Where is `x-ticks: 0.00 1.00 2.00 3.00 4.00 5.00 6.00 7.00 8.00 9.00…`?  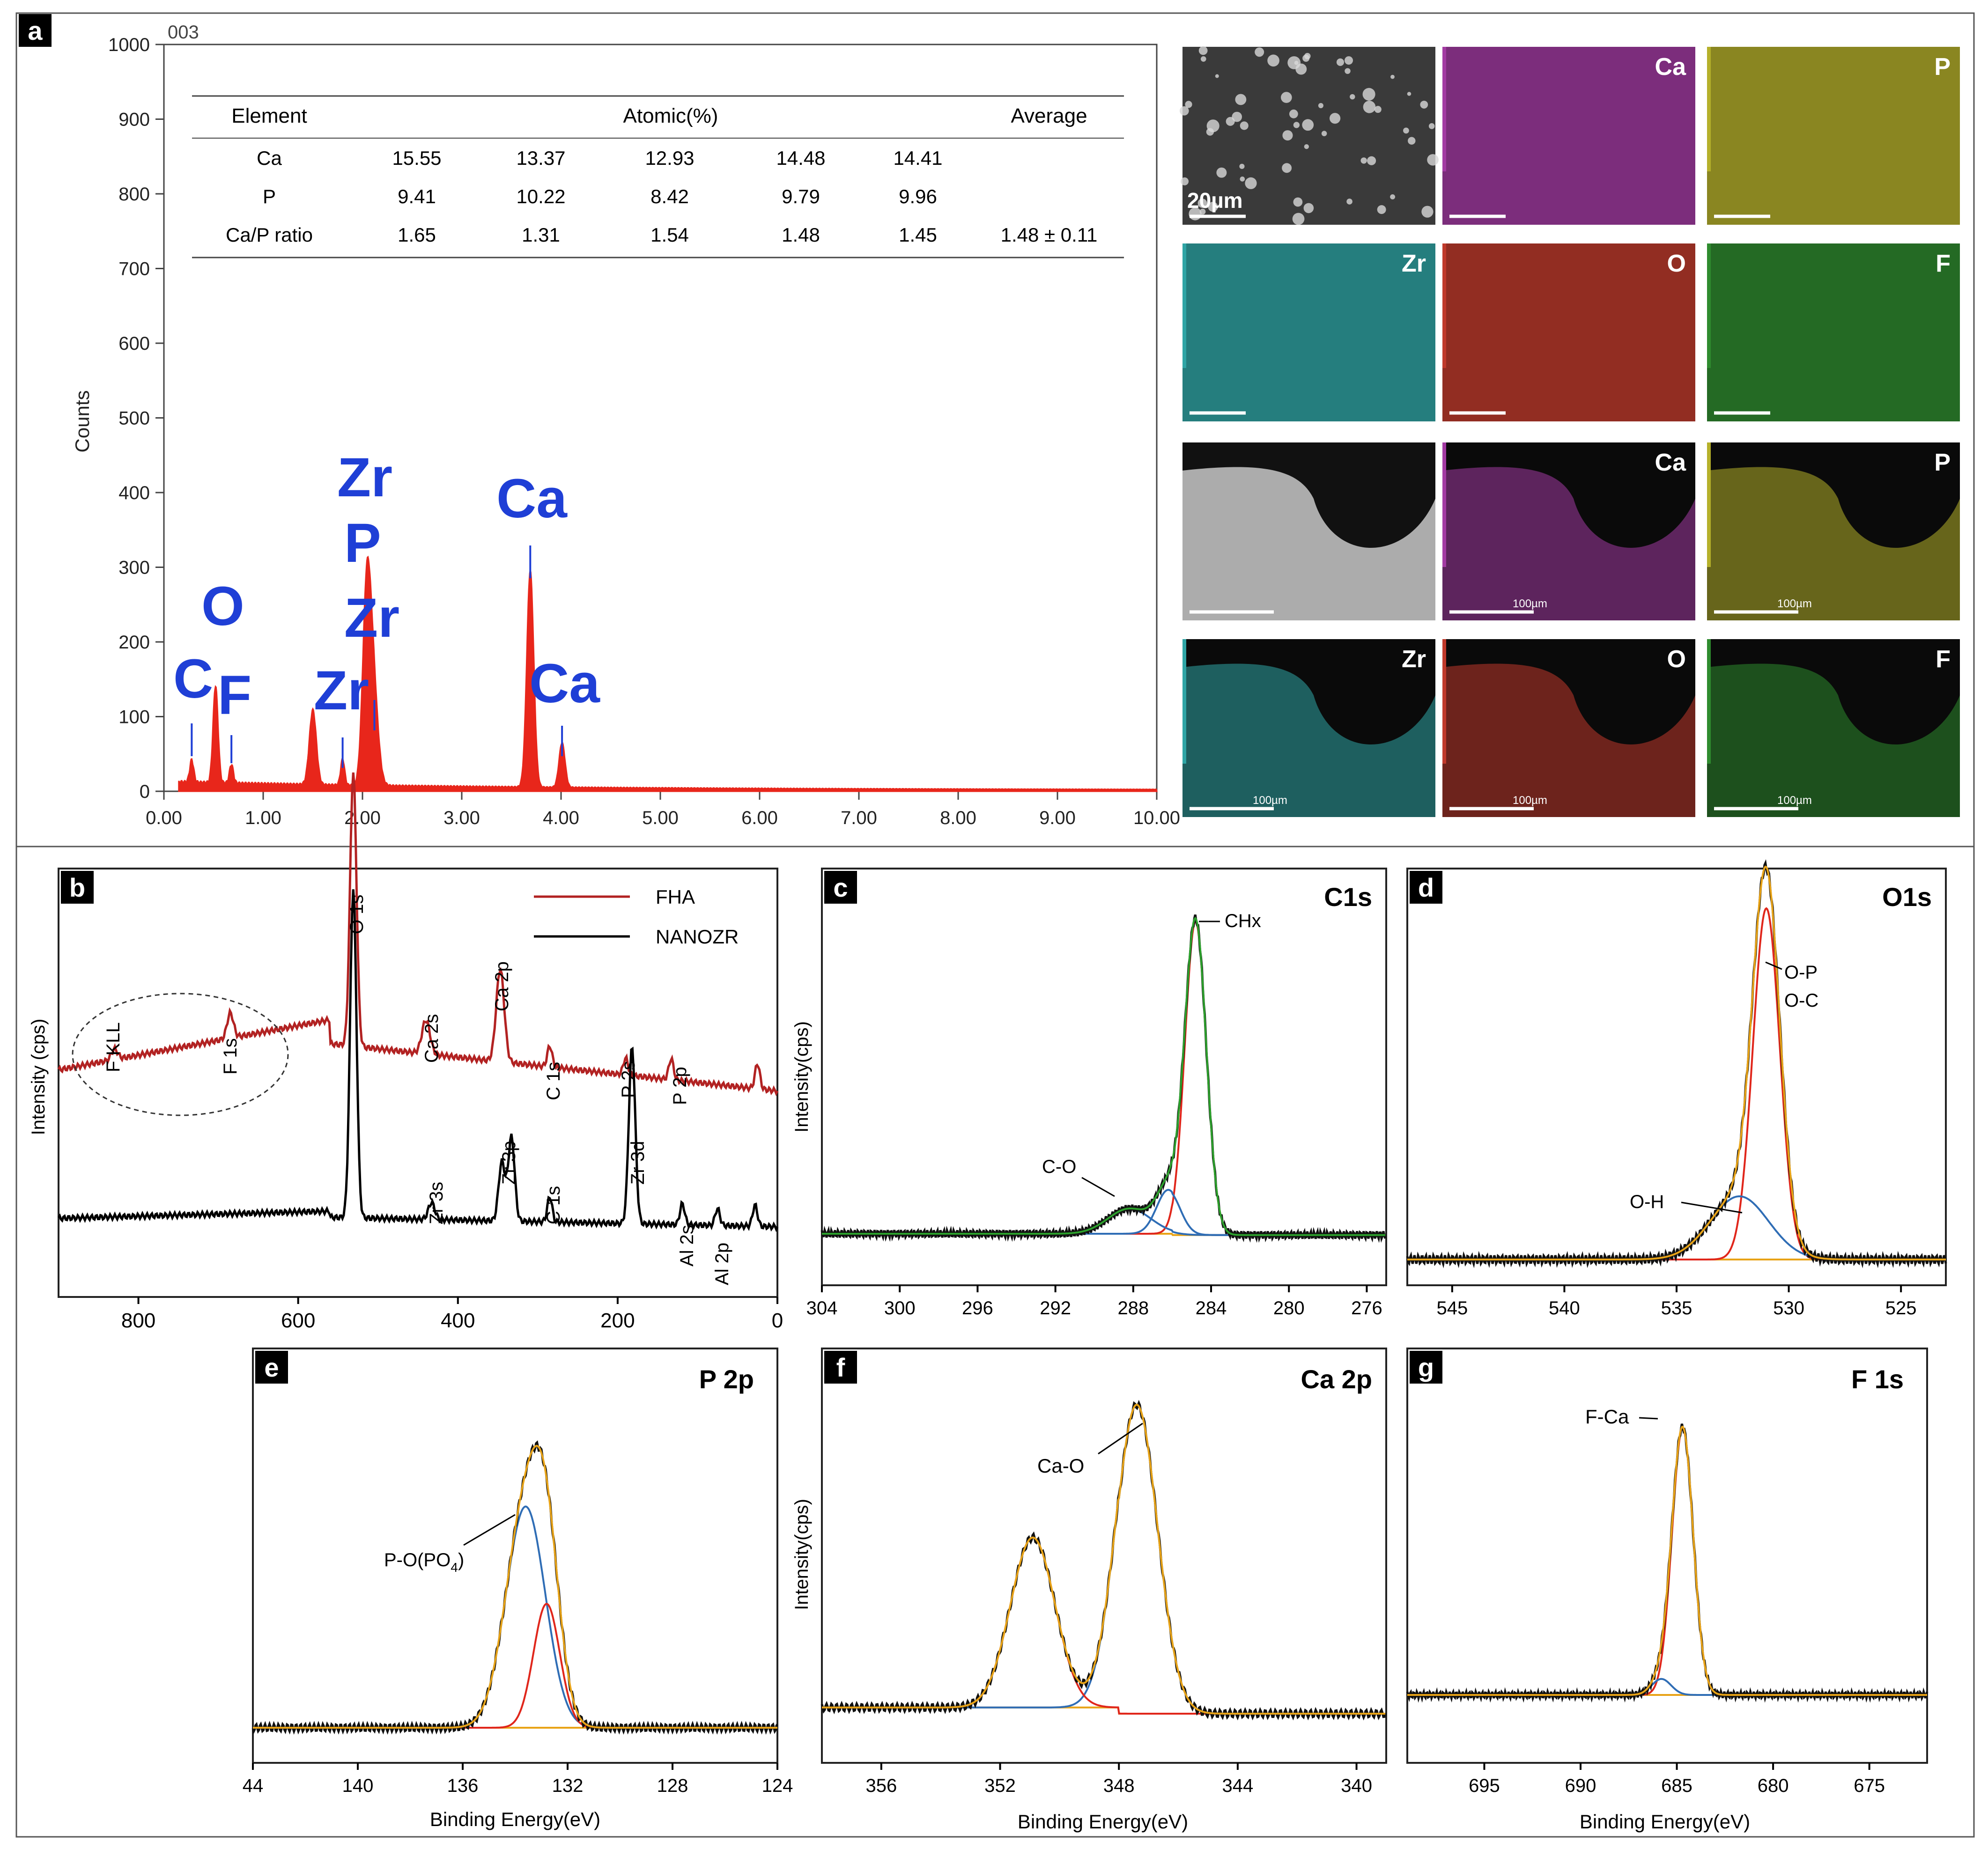
x-ticks: 0.00 1.00 2.00 3.00 4.00 5.00 6.00 7.00 8.00 9.00… is located at coordinates (663, 809).